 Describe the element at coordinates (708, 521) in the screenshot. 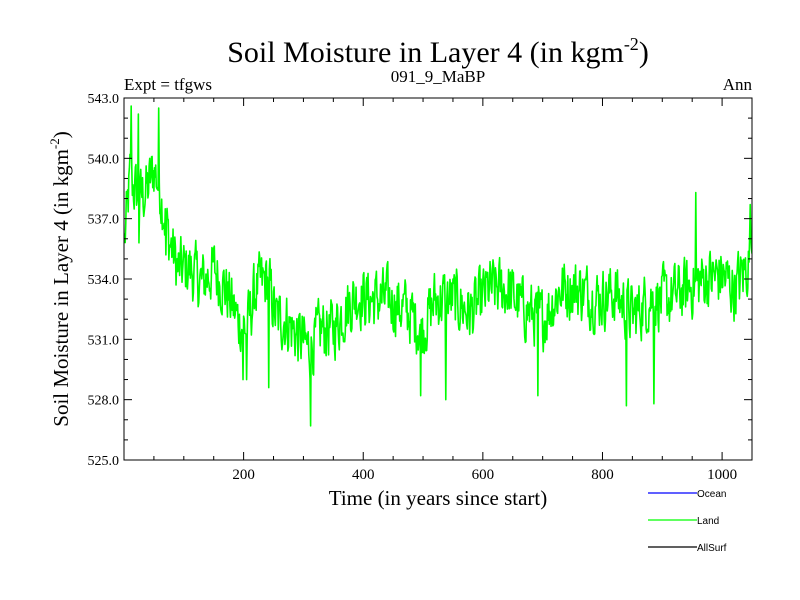

I see `legend-label-land: Land` at that location.